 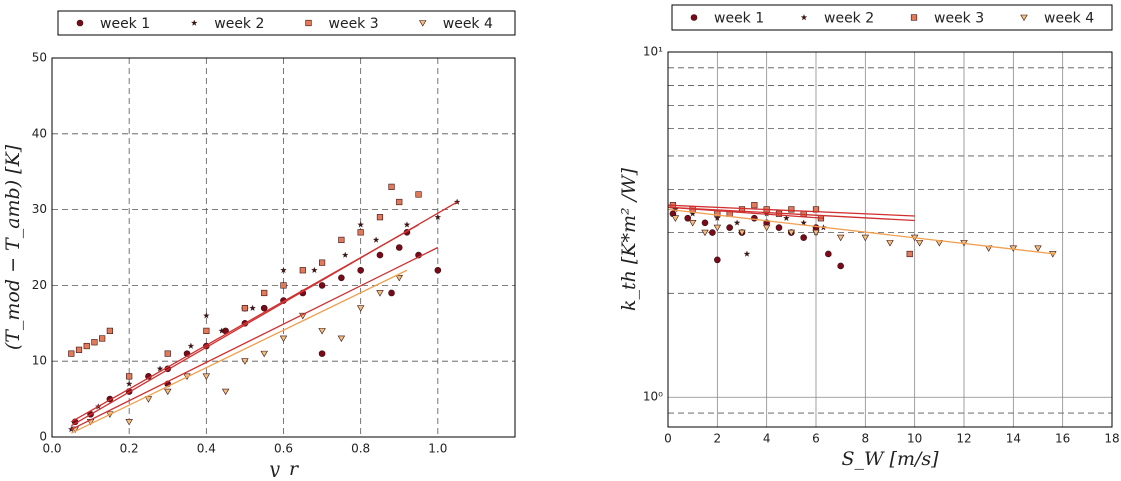 I want to click on y-tick-label: 30, so click(x=39, y=209).